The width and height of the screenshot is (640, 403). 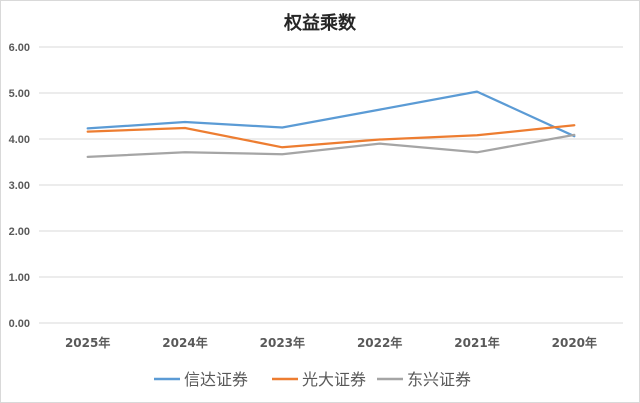 What do you see at coordinates (331, 342) in the screenshot?
I see `x-axis-categories: 2025年 2024年 2023年 2022年 2021年 2020年` at bounding box center [331, 342].